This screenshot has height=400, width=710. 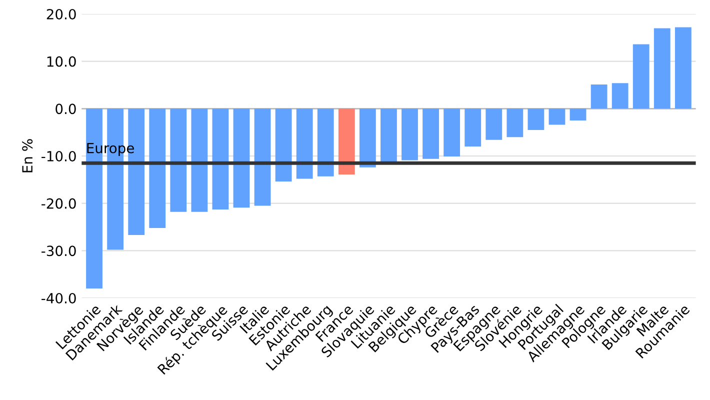 What do you see at coordinates (27, 155) in the screenshot?
I see `y-axis-title: En %` at bounding box center [27, 155].